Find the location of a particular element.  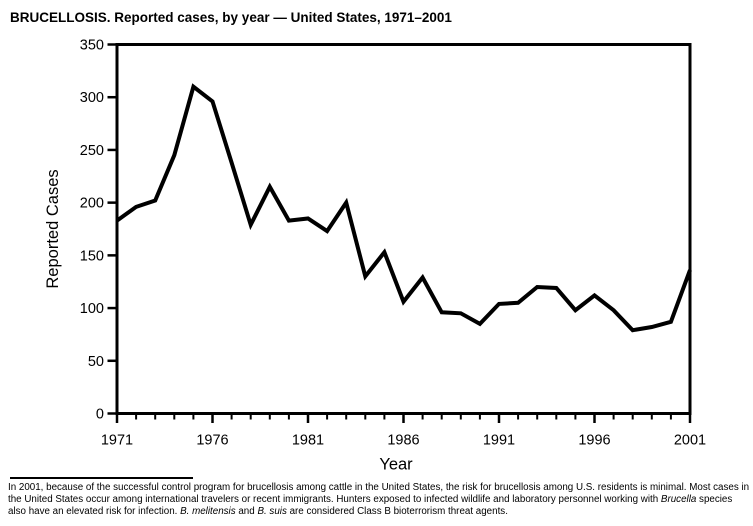

x-tick-label: 1986 is located at coordinates (403, 441).